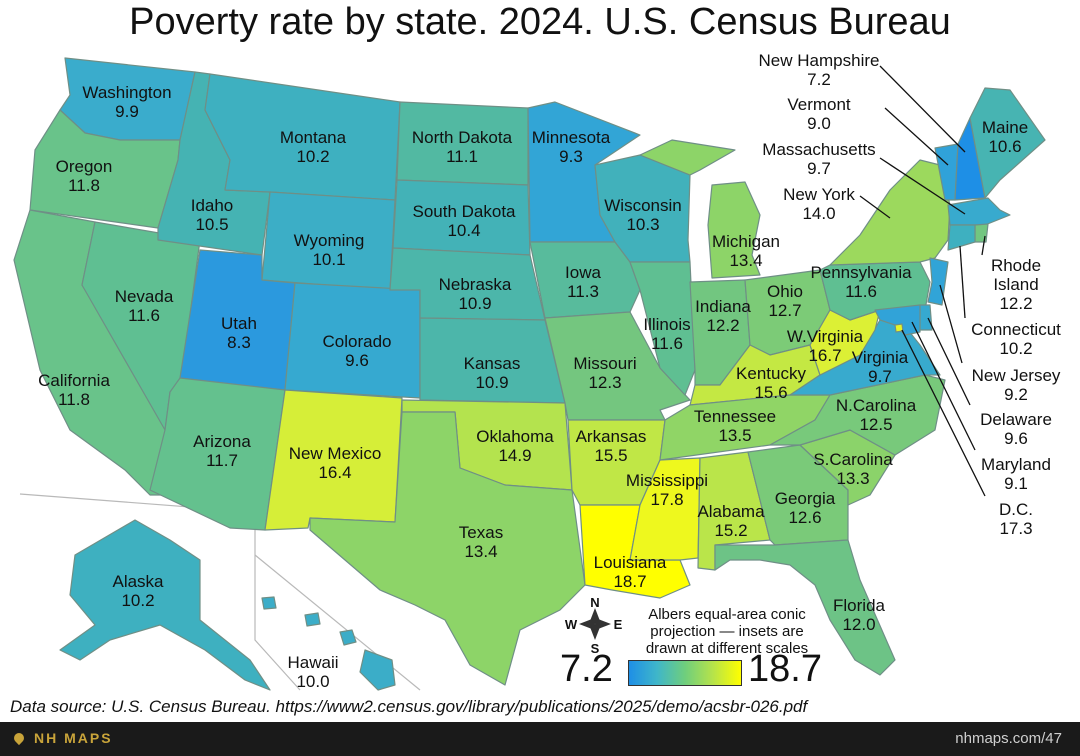 The height and width of the screenshot is (756, 1080). What do you see at coordinates (938, 281) in the screenshot?
I see `state-new-jersey` at bounding box center [938, 281].